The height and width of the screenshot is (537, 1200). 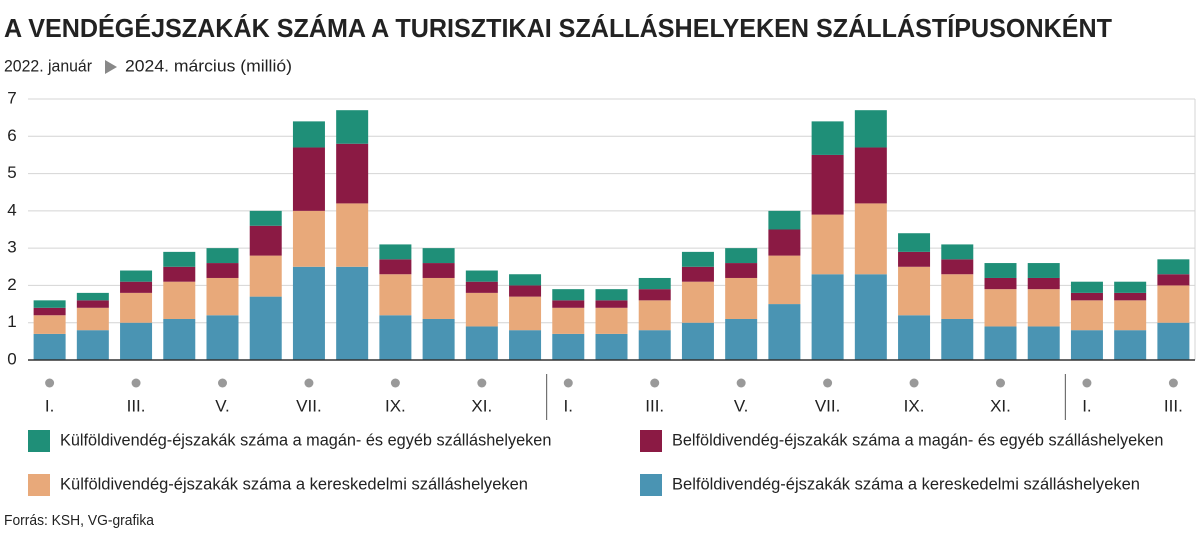 I want to click on subtitle-start: 2022. január, so click(x=48, y=65).